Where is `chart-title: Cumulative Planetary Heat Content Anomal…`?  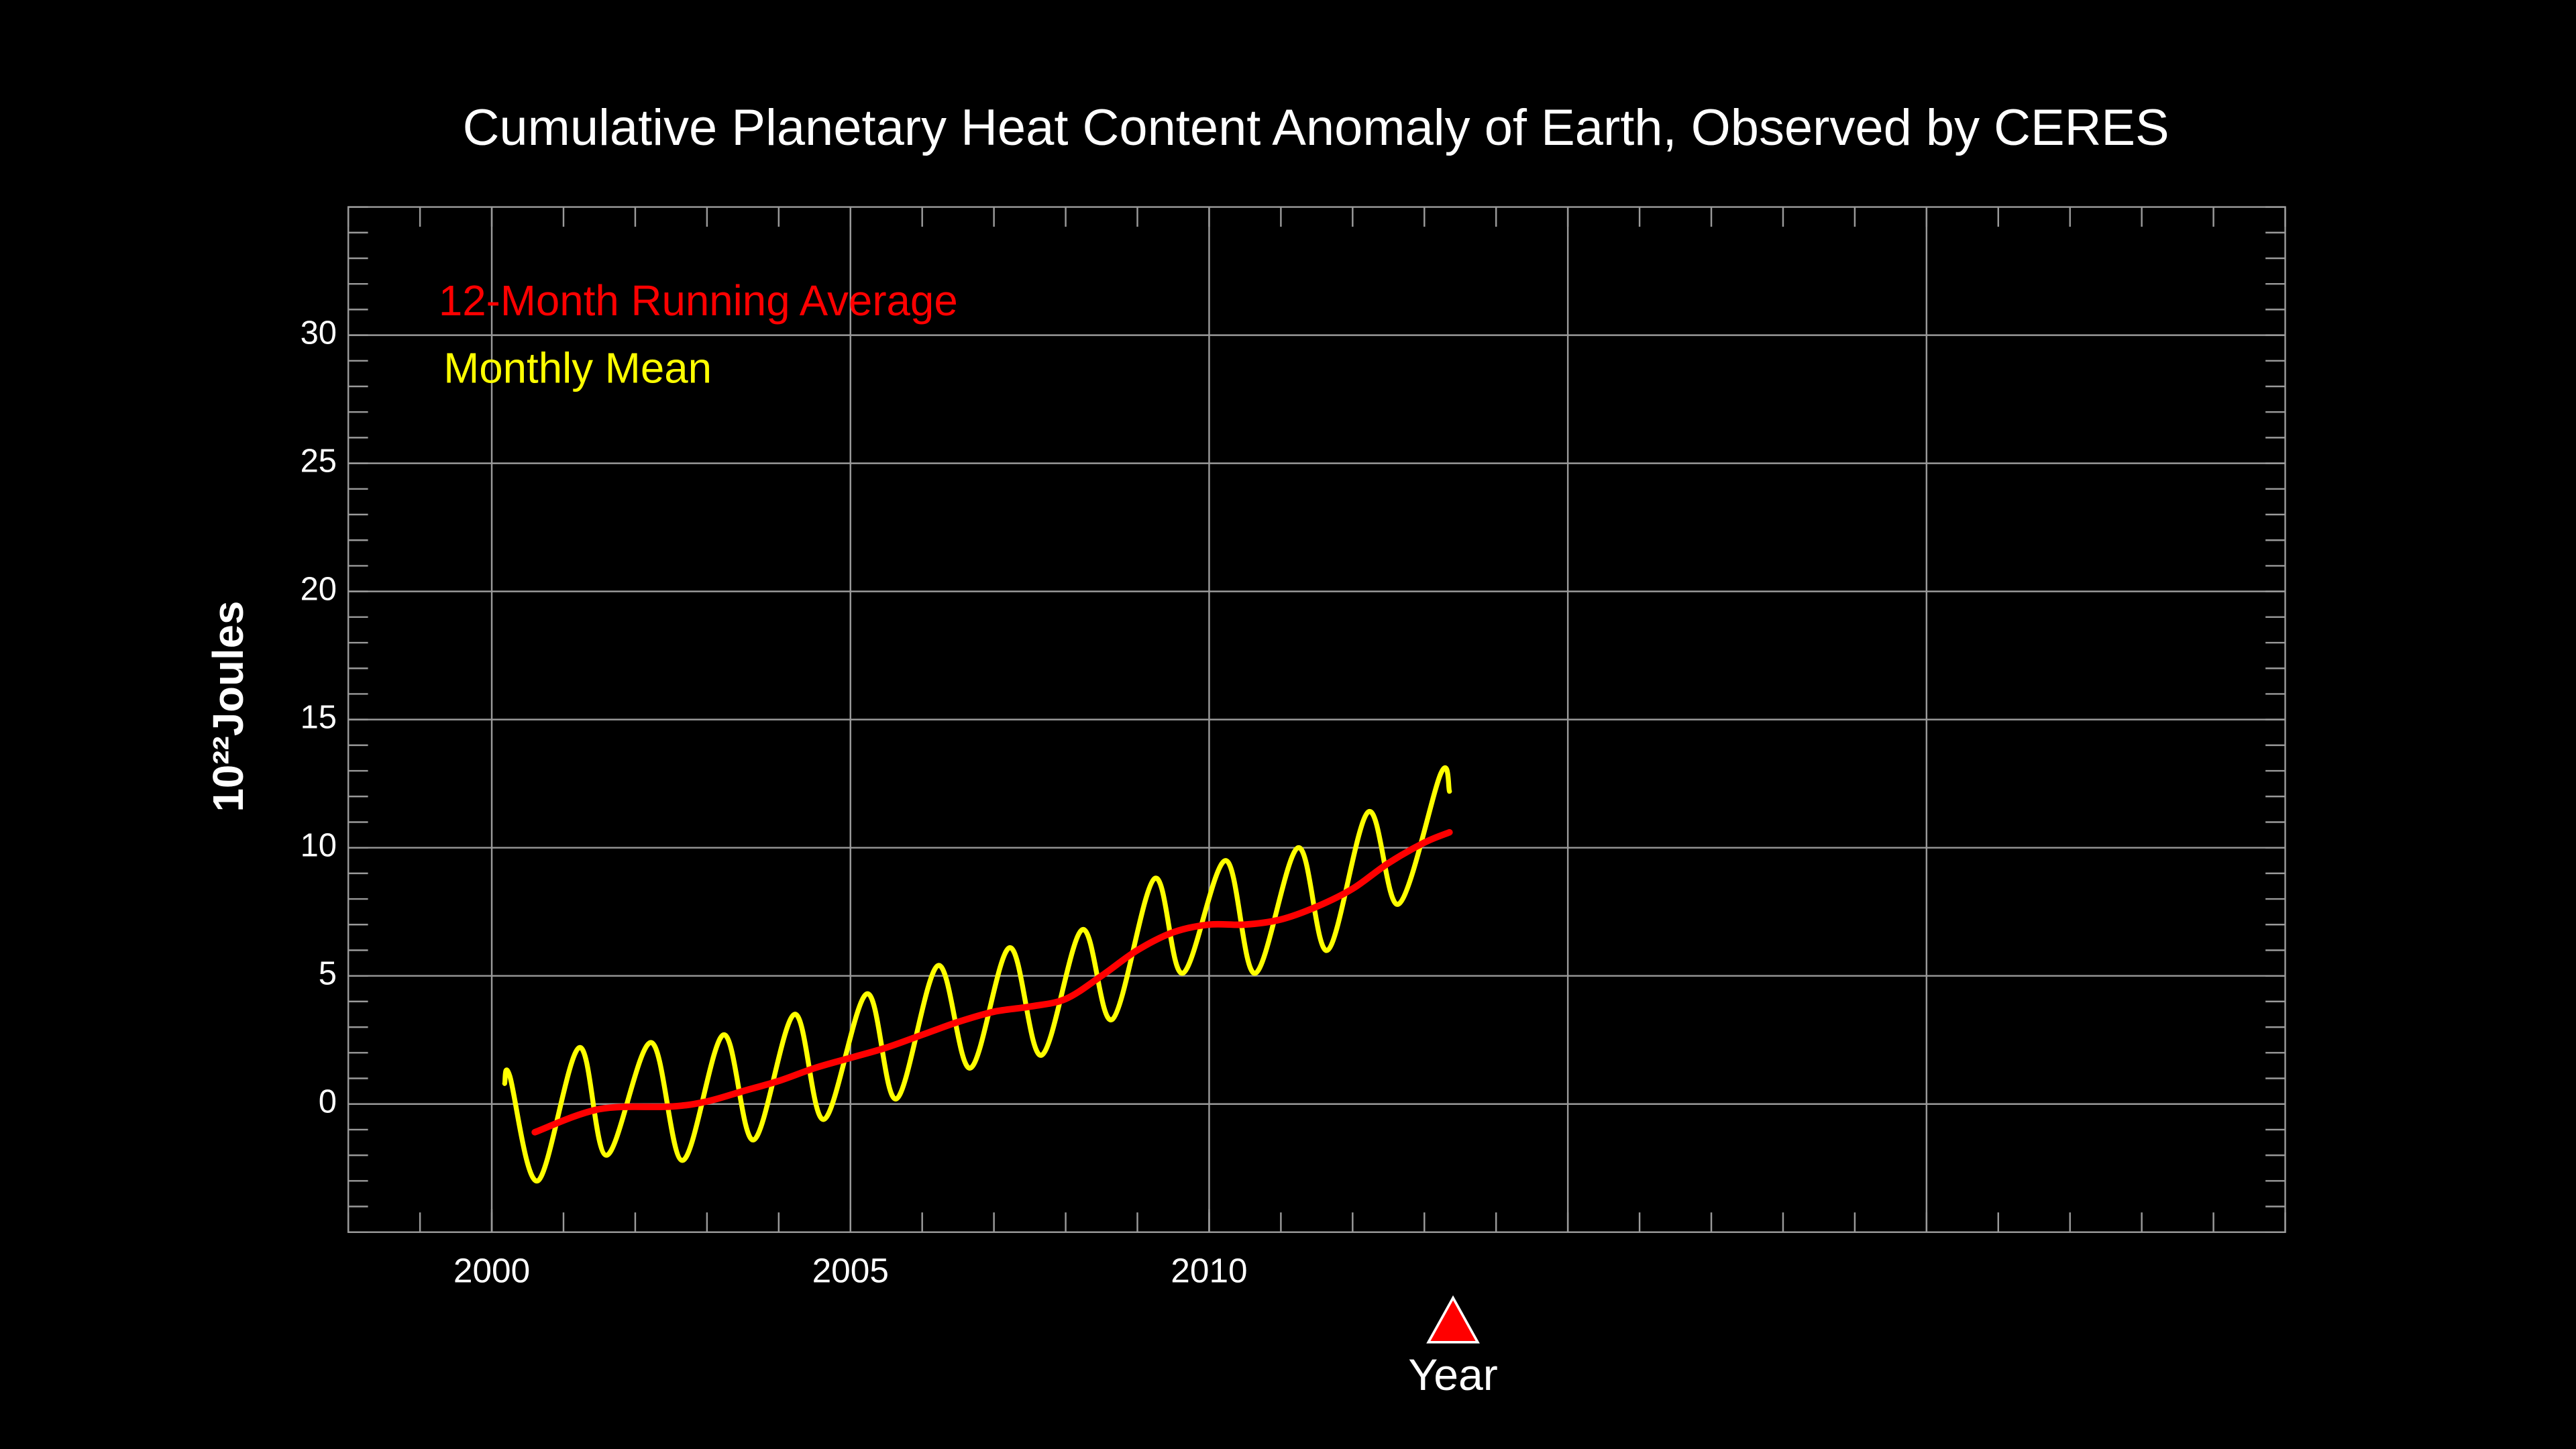 chart-title: Cumulative Planetary Heat Content Anomal… is located at coordinates (1316, 127).